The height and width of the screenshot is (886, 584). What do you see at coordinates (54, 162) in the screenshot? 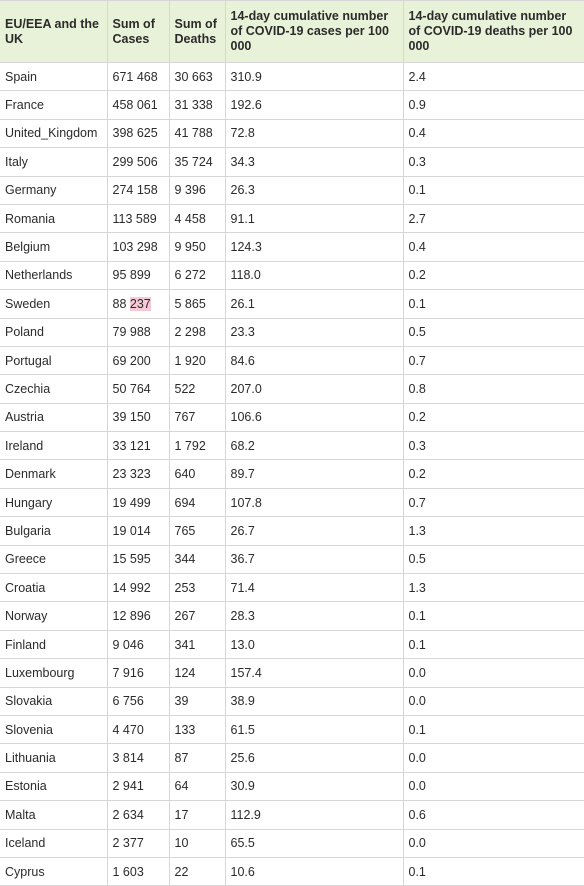
I see `country-cell: Italy` at bounding box center [54, 162].